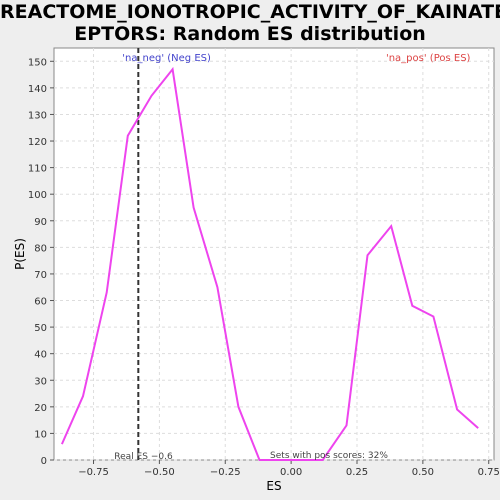 This screenshot has width=500, height=500. Describe the element at coordinates (37, 89) in the screenshot. I see `y-tick-label: 140` at that location.